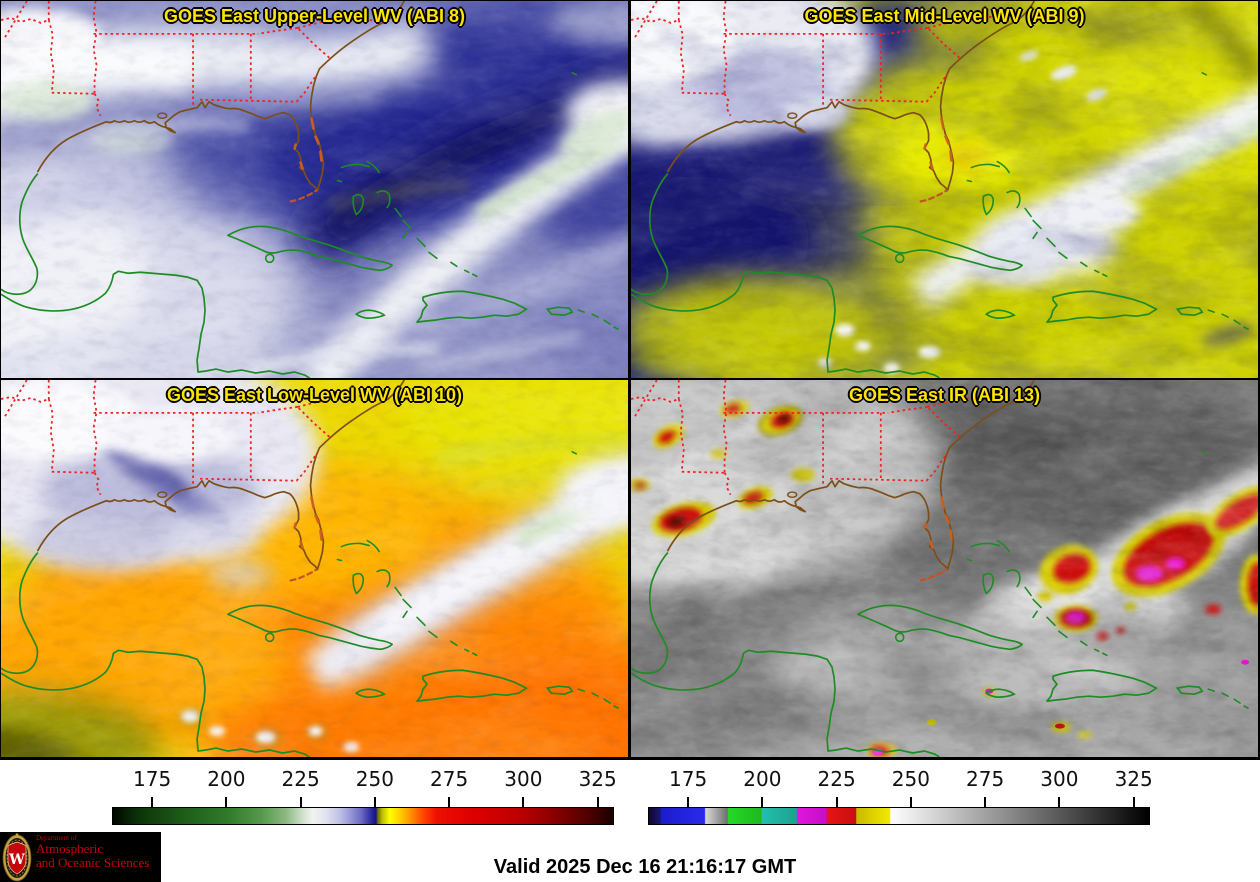  I want to click on logo-dept-line: Department of, so click(56, 838).